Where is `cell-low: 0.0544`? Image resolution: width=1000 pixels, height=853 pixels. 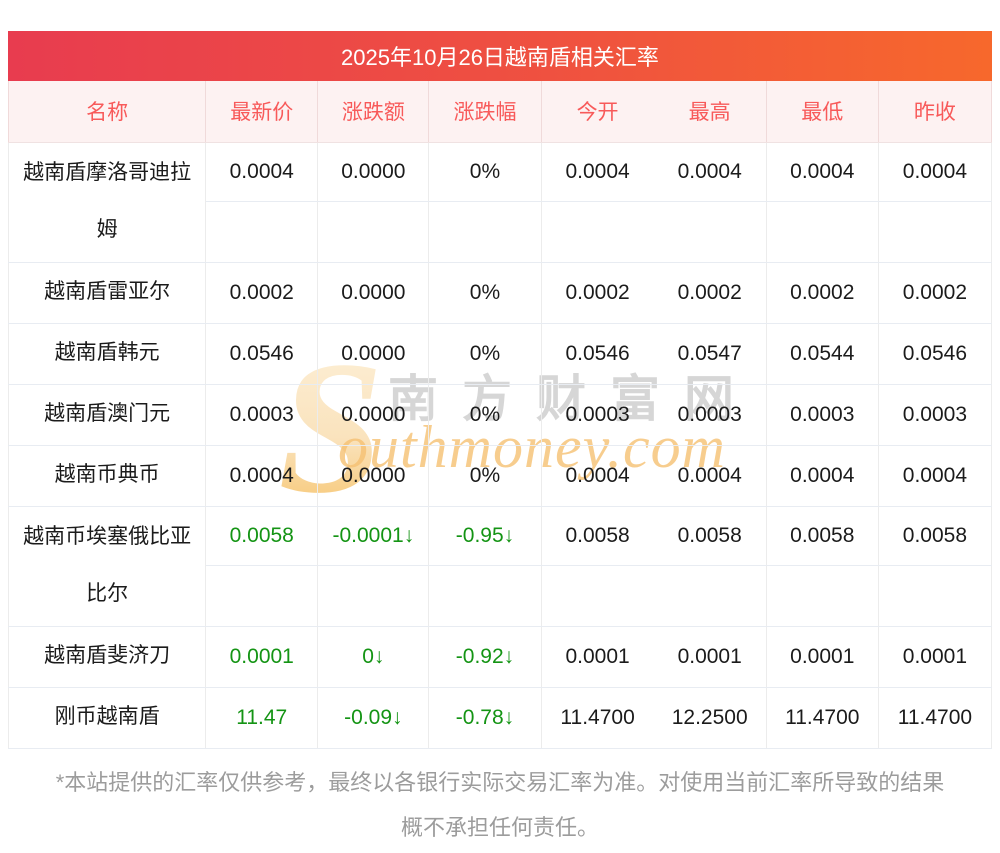
cell-low: 0.0544 is located at coordinates (822, 354).